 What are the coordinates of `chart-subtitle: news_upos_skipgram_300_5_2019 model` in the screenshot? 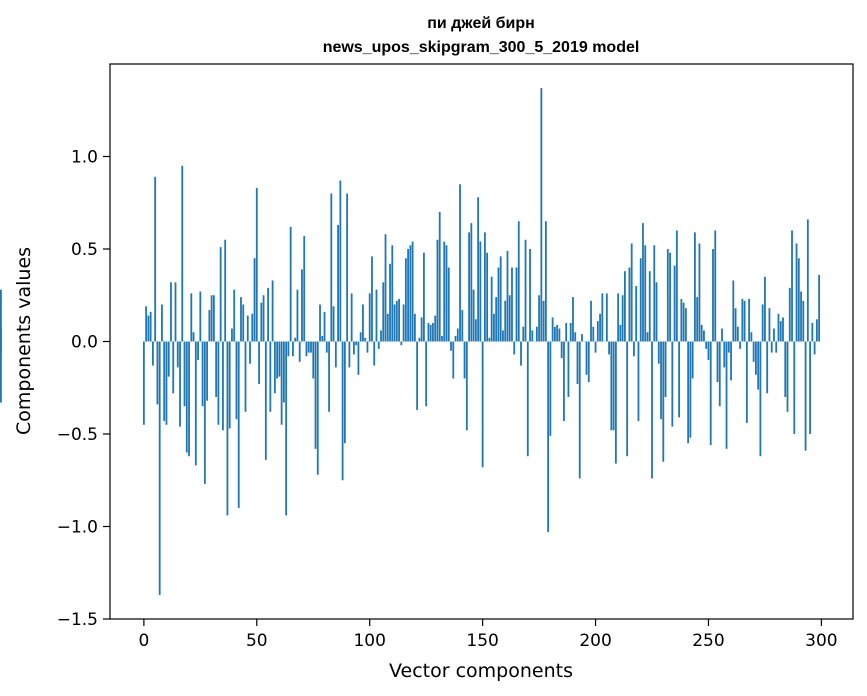 It's located at (481, 47).